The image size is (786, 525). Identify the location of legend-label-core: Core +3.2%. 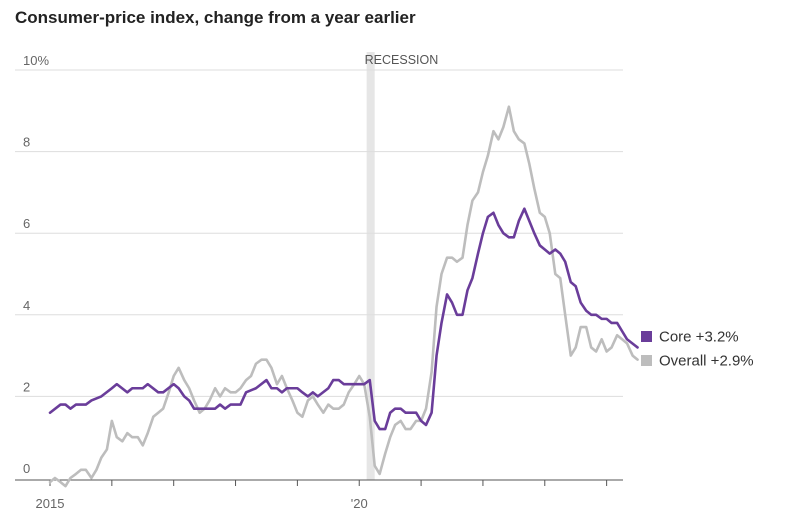
(699, 337).